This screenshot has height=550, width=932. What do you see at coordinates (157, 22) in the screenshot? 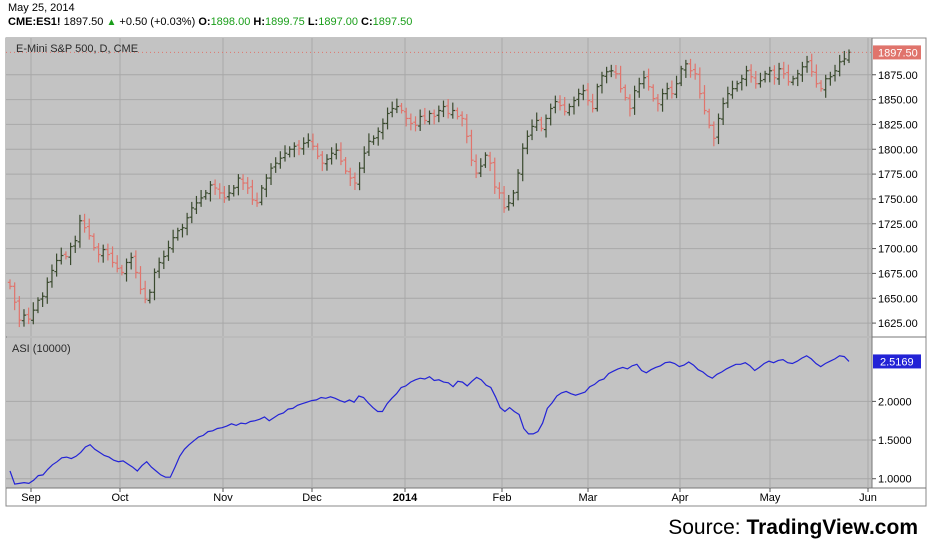
I see `price-change: +0.50 (+0.03%)` at bounding box center [157, 22].